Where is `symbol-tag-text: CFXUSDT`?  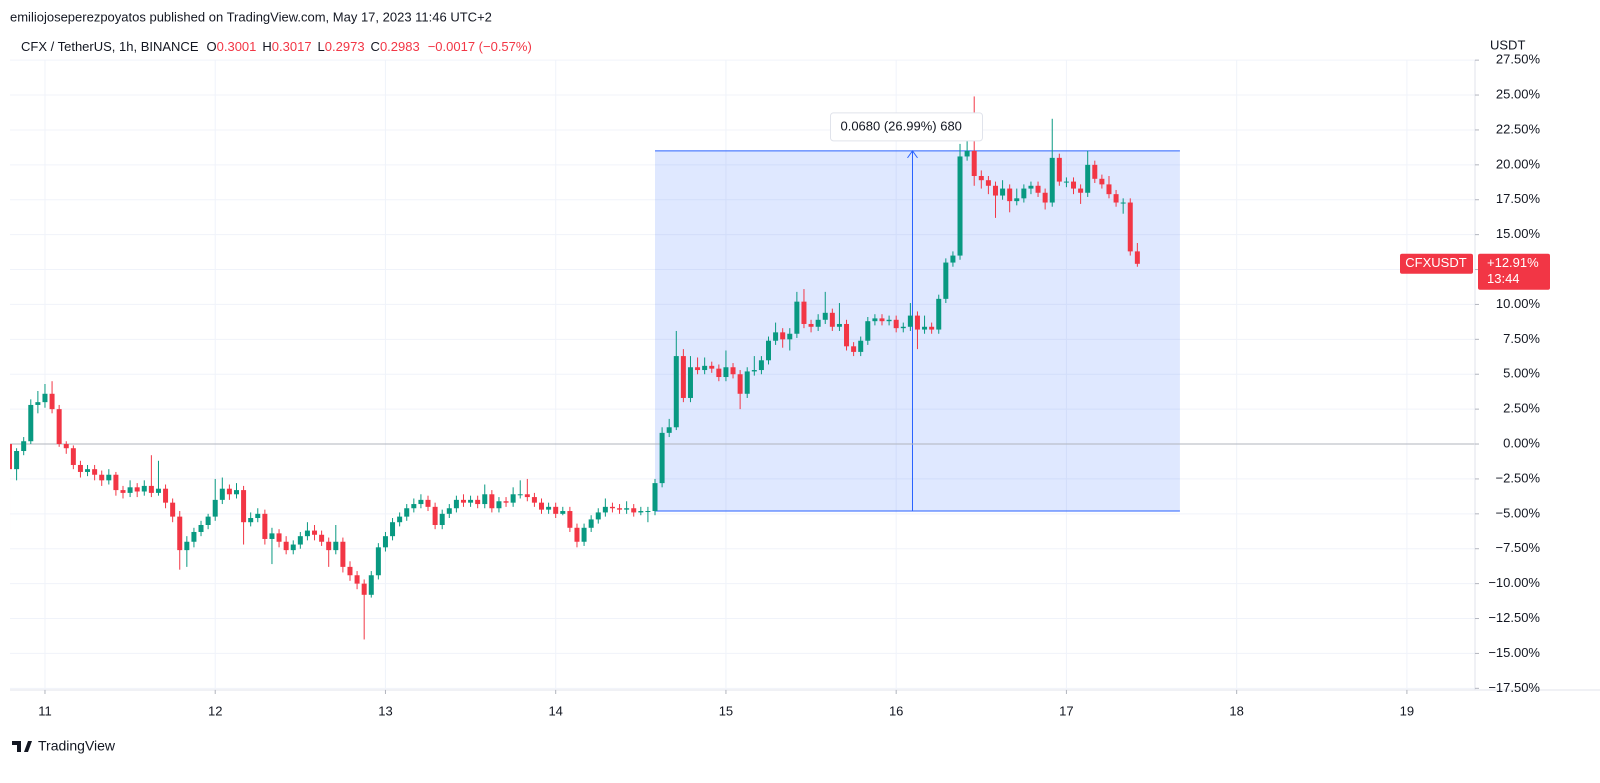
symbol-tag-text: CFXUSDT is located at coordinates (1435, 262).